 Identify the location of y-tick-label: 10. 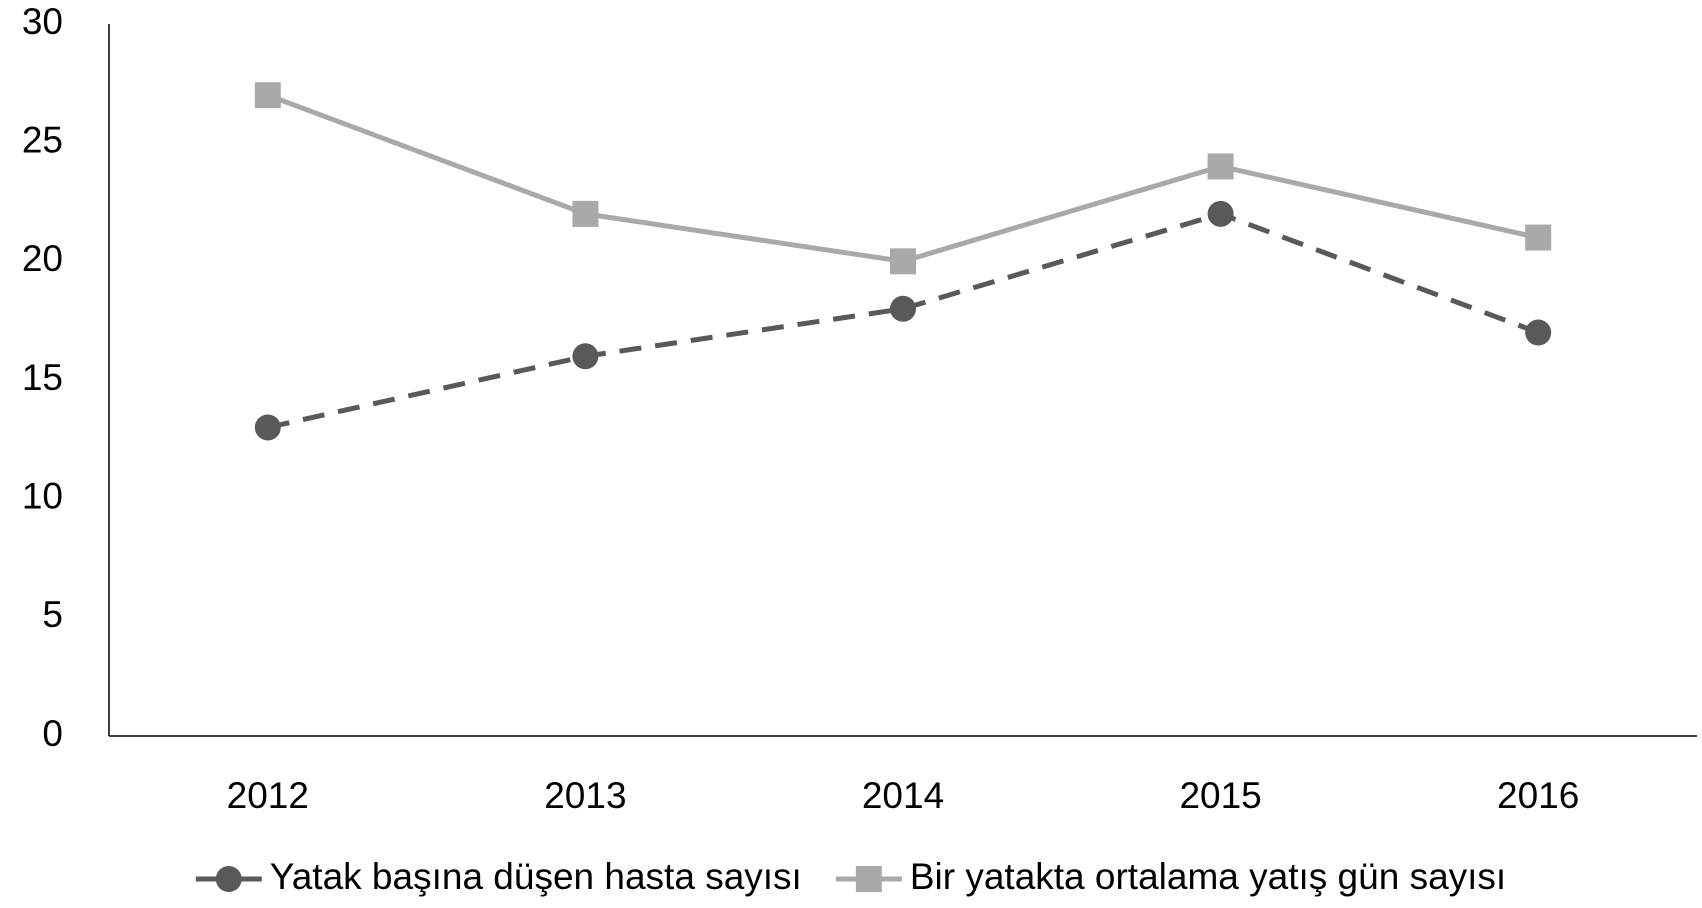
(42, 495).